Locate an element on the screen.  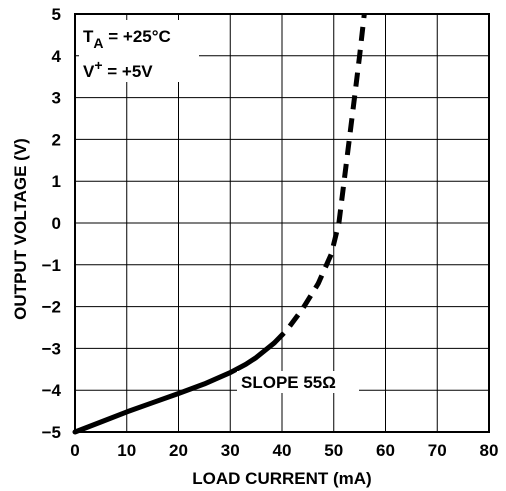
y-tick-label: −3 is located at coordinates (51, 348).